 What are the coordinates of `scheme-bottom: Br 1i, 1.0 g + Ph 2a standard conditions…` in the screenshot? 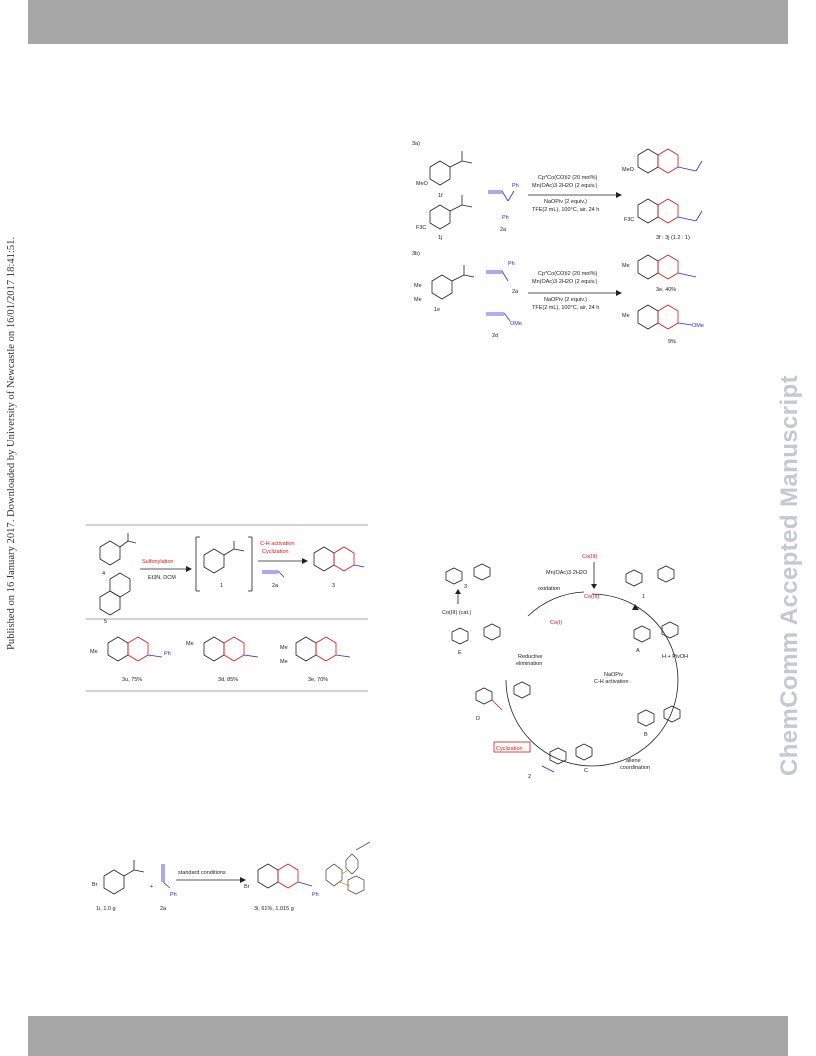 It's located at (231, 876).